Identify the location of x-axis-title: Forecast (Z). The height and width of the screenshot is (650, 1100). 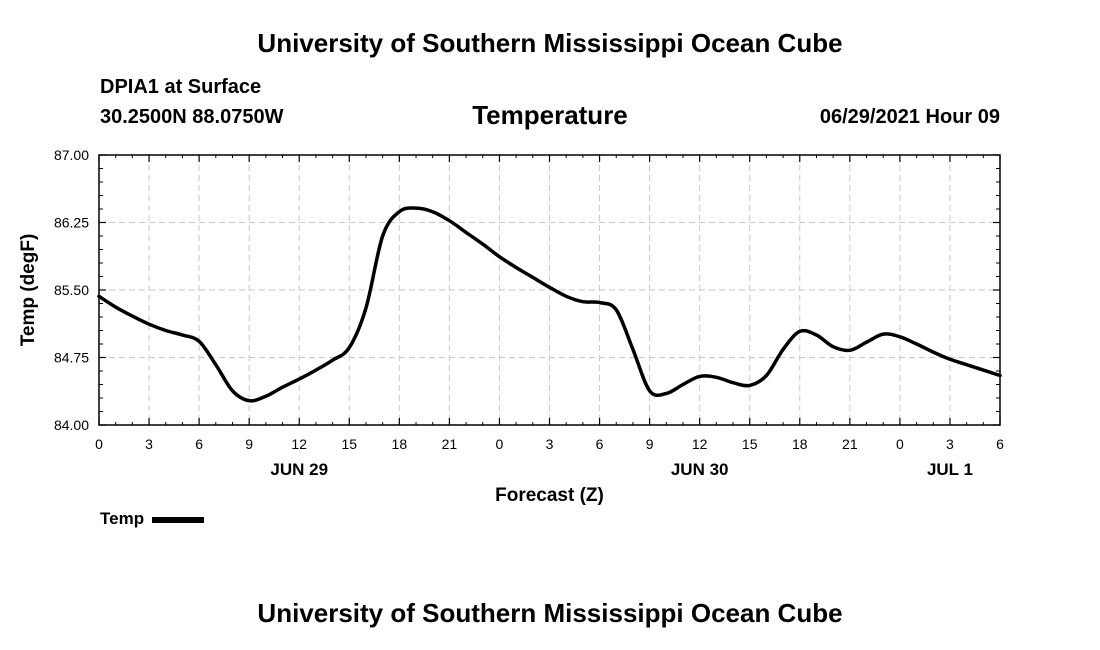
(549, 495).